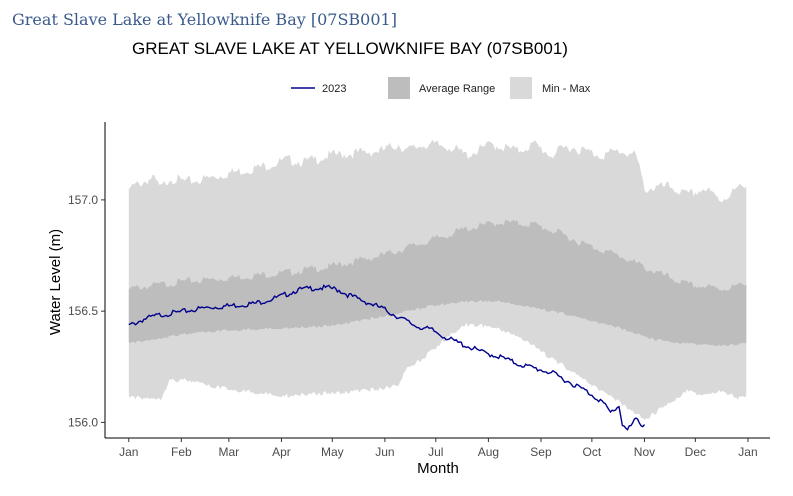  What do you see at coordinates (332, 452) in the screenshot?
I see `x-tick-label: May` at bounding box center [332, 452].